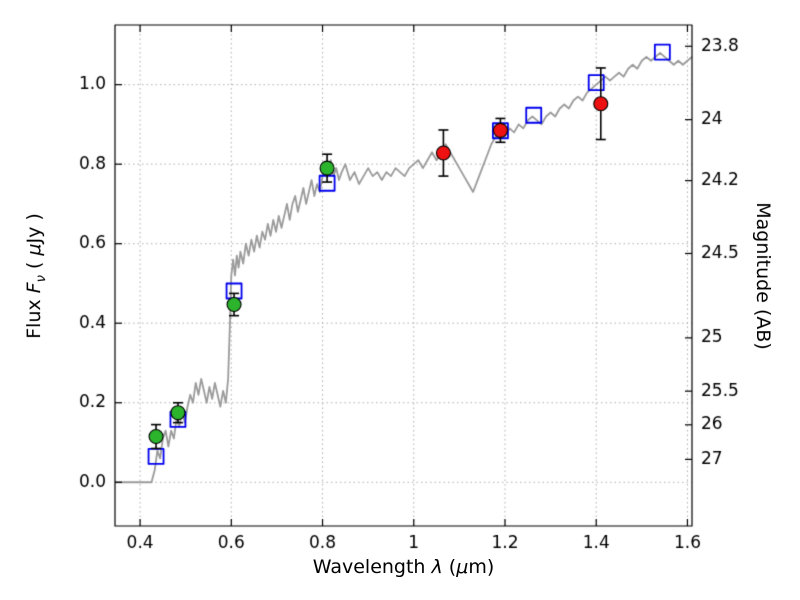 The image size is (800, 600). I want to click on lambda-symbol: λ, so click(437, 567).